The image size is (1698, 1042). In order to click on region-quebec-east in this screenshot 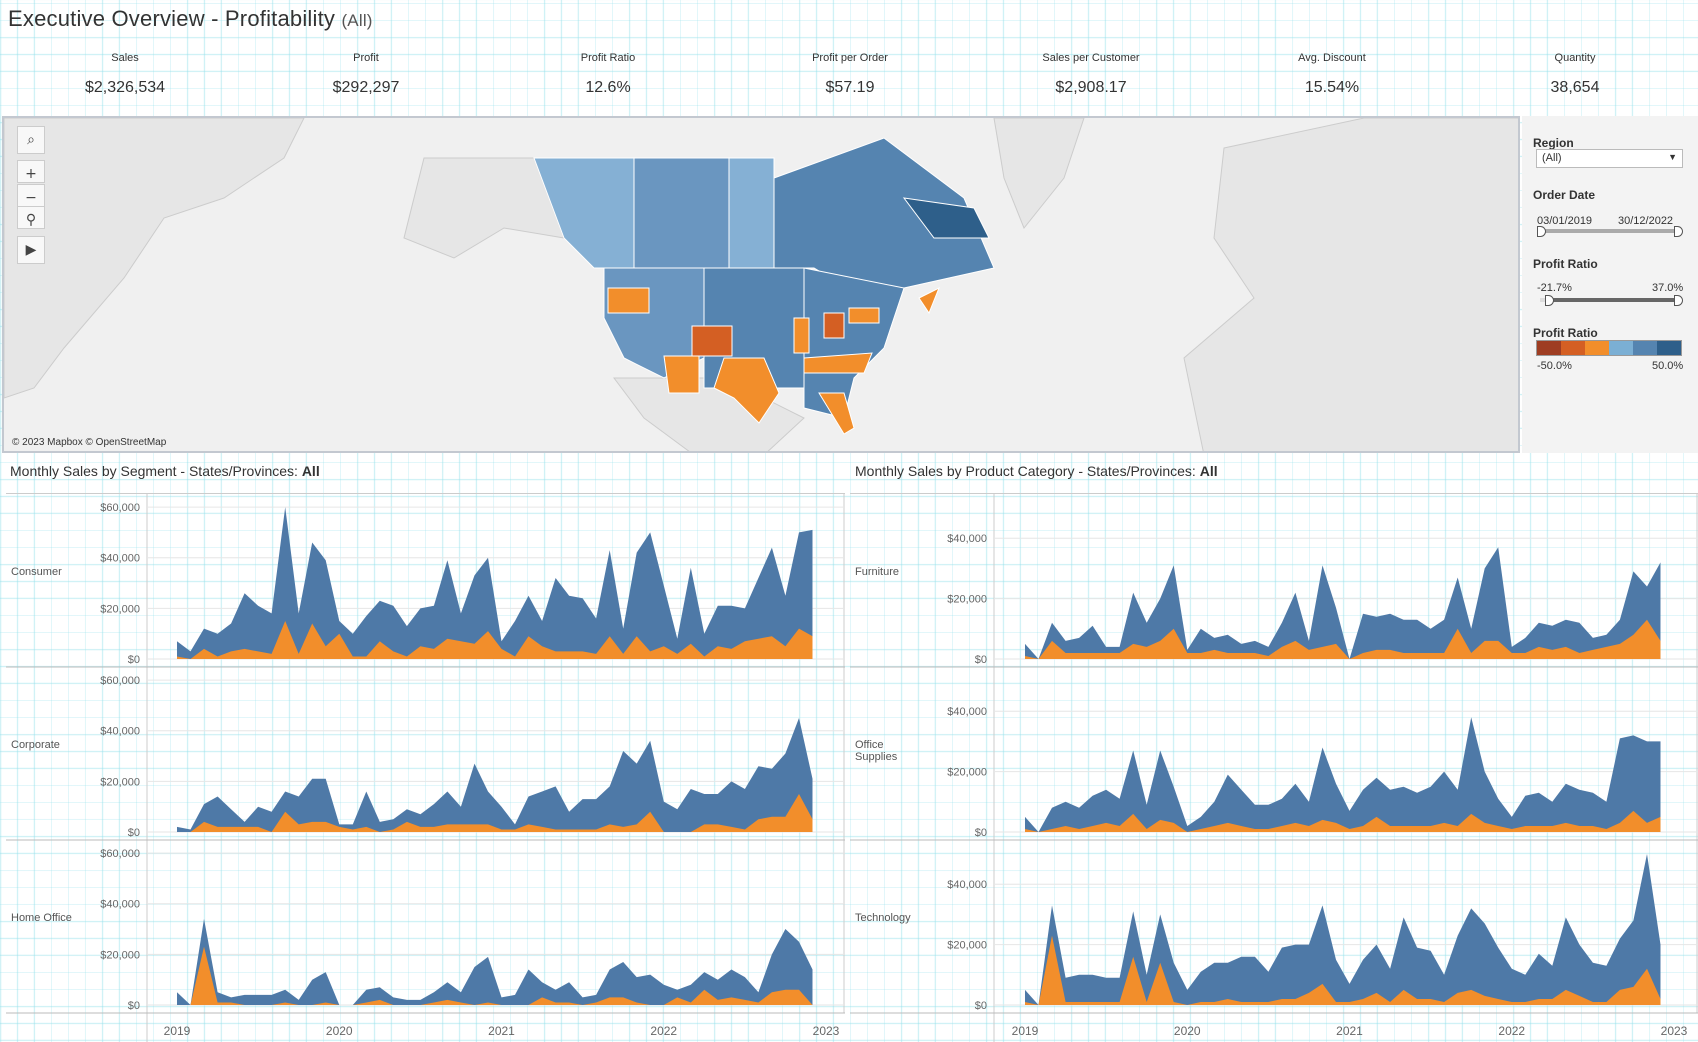, I will do `click(946, 218)`.